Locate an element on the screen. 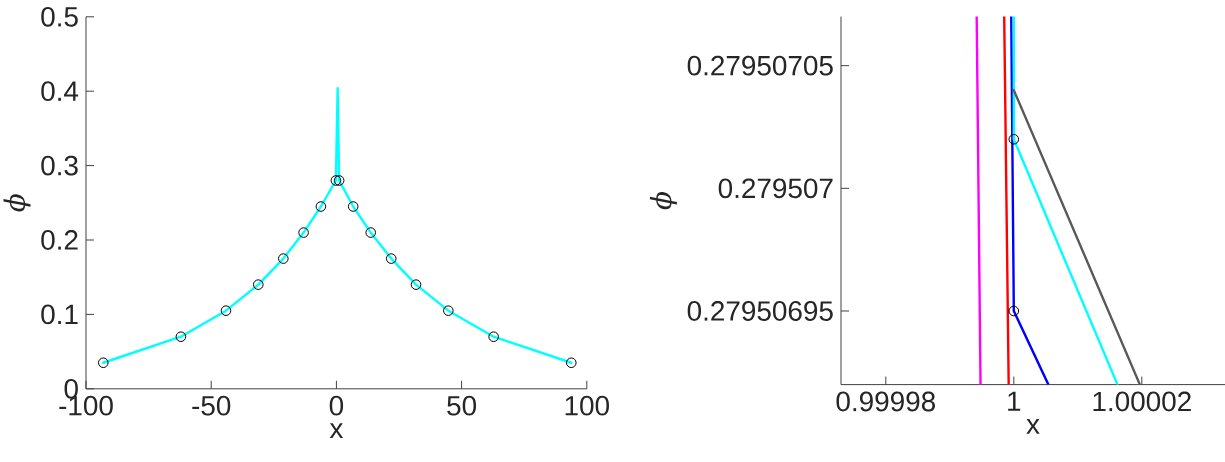  y-tick-label: 0.2 is located at coordinates (59, 240).